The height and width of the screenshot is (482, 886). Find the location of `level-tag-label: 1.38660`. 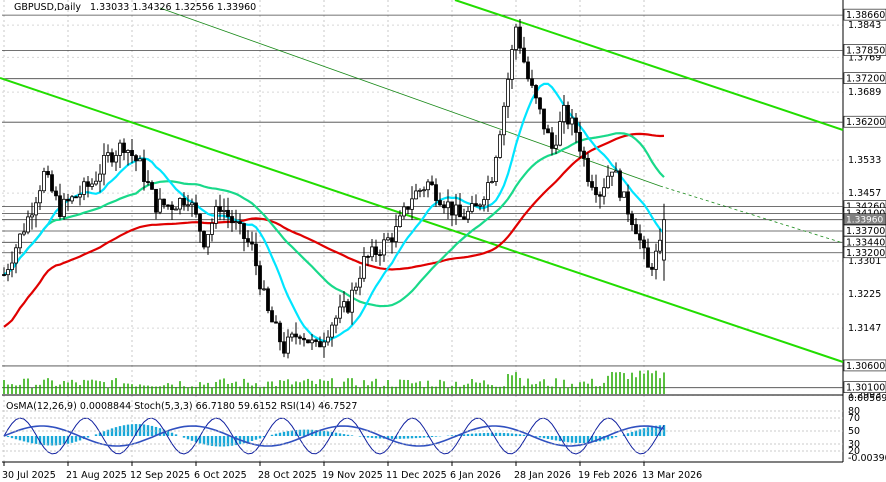

level-tag-label: 1.38660 is located at coordinates (865, 15).